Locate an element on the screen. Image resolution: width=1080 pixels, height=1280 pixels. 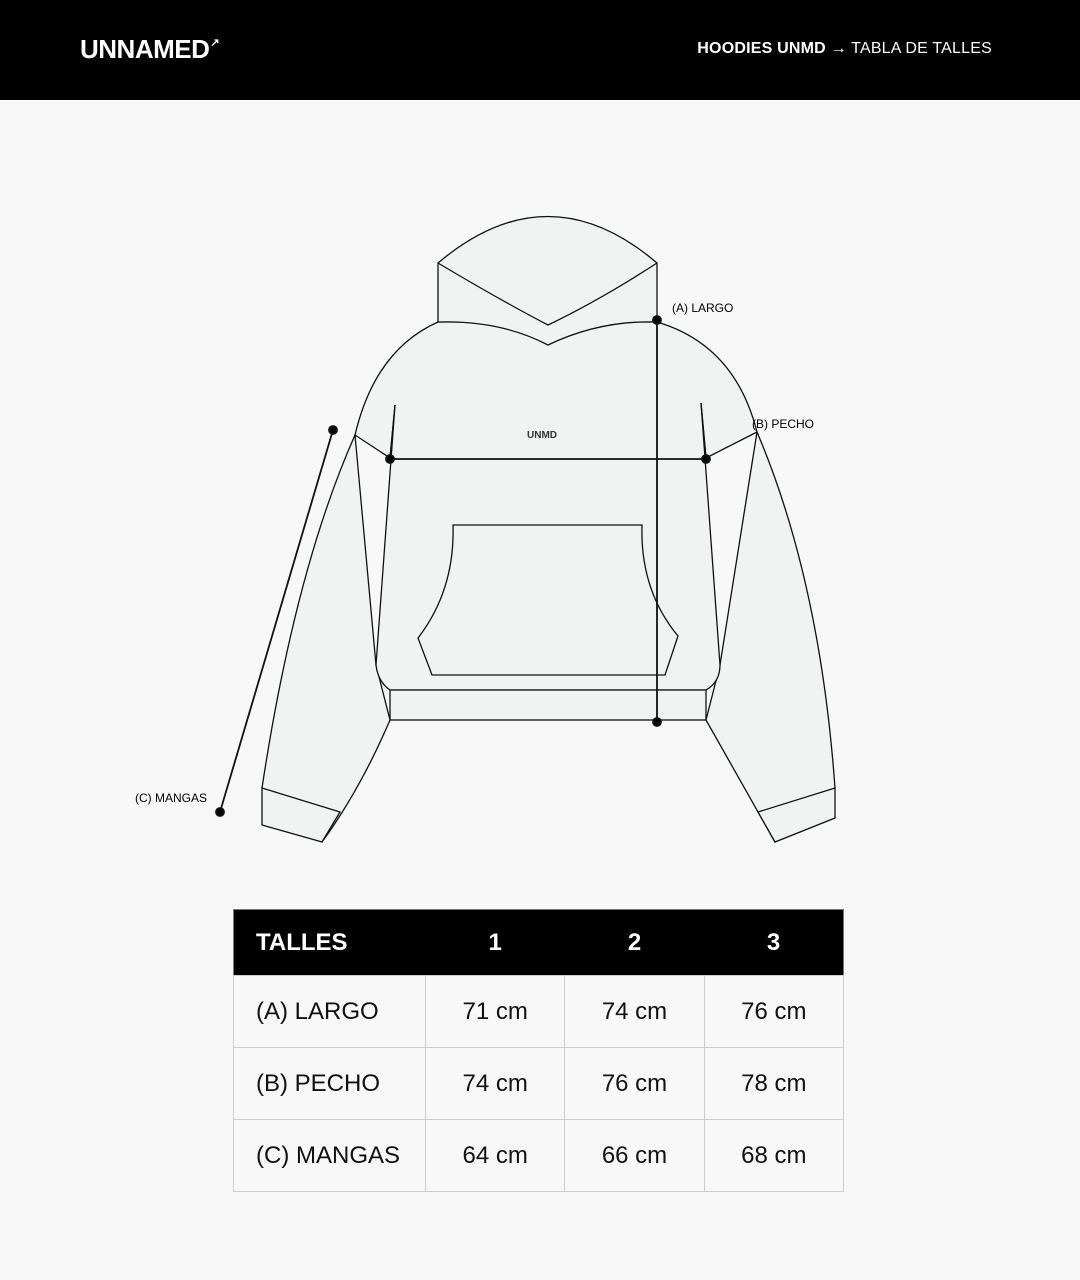
breadcrumb: HOODIES UNMD → TABLA DE TALLES is located at coordinates (844, 49).